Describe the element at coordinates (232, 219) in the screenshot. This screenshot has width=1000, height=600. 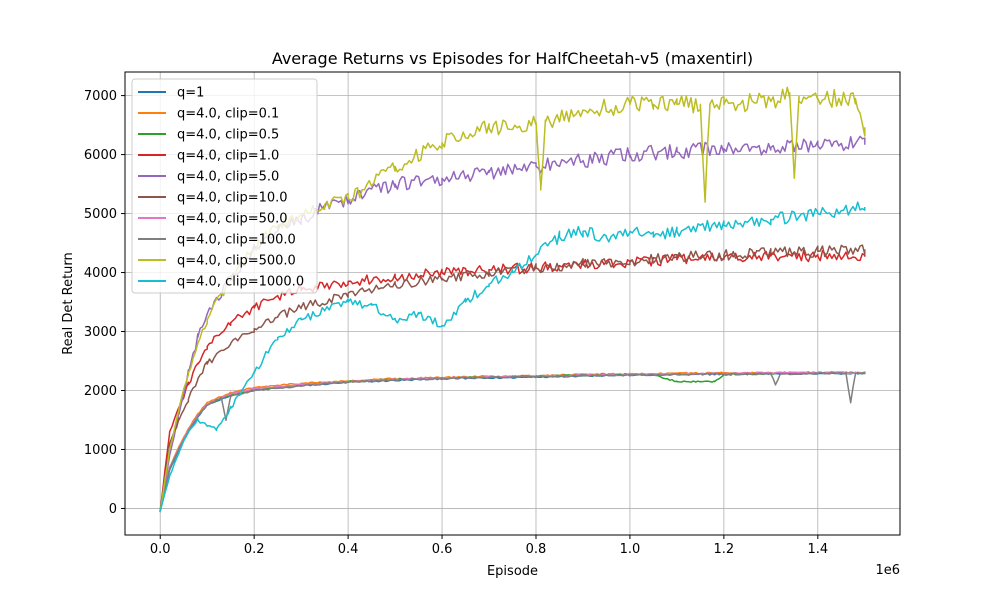
I see `legend-entry-label: q=4.0, clip=50.0` at that location.